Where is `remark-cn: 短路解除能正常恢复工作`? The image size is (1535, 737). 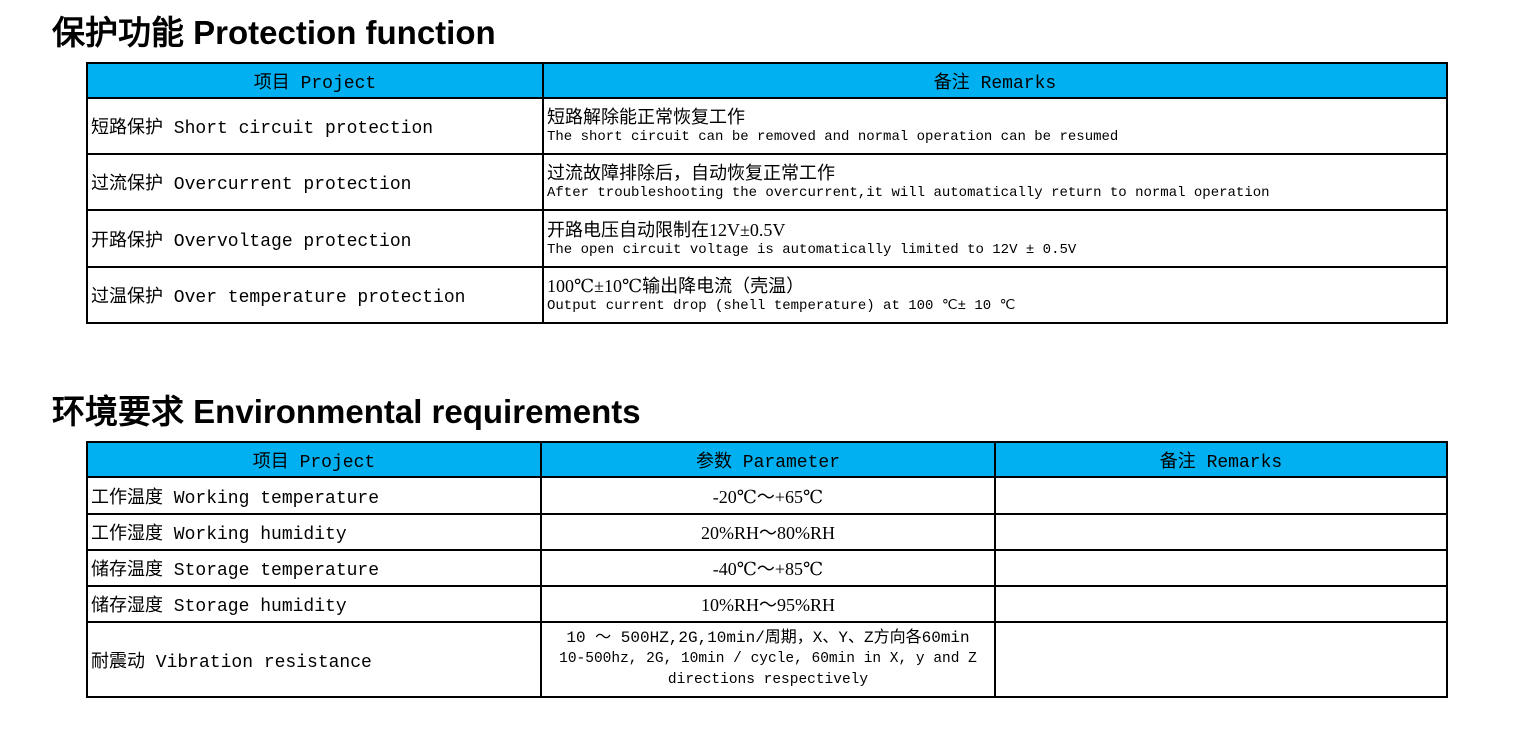
remark-cn: 短路解除能正常恢复工作 is located at coordinates (646, 117).